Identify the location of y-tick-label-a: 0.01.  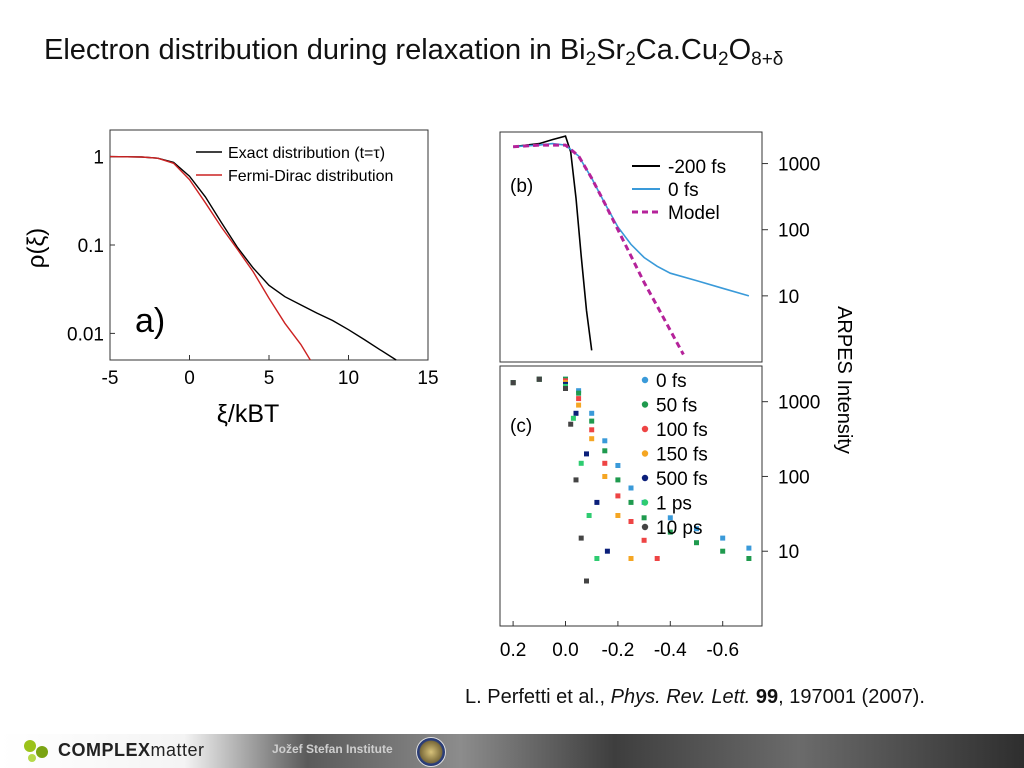
(85, 334).